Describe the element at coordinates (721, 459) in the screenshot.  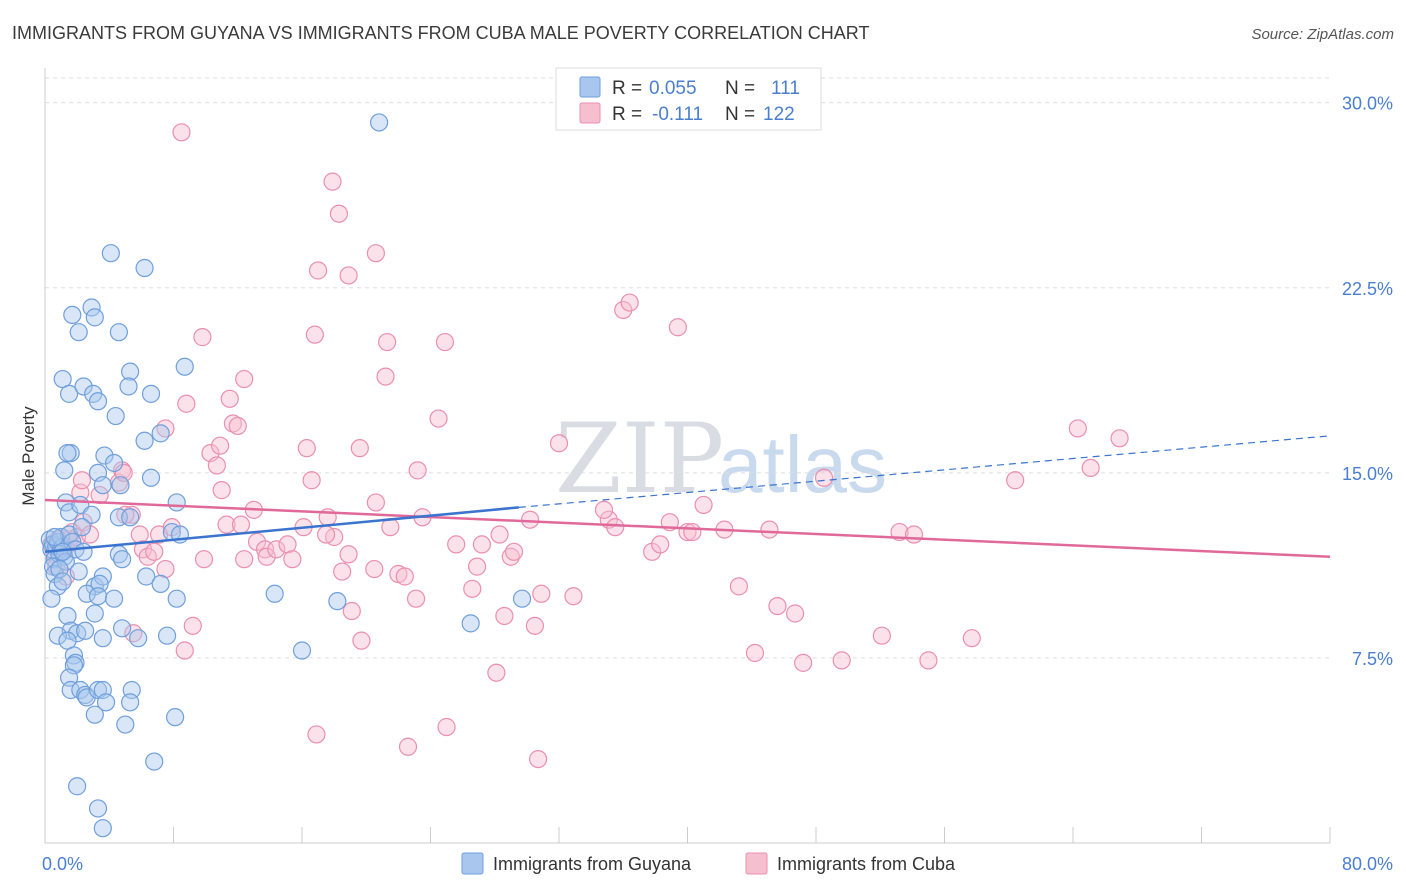
I see `watermark: ZIP atlas` at that location.